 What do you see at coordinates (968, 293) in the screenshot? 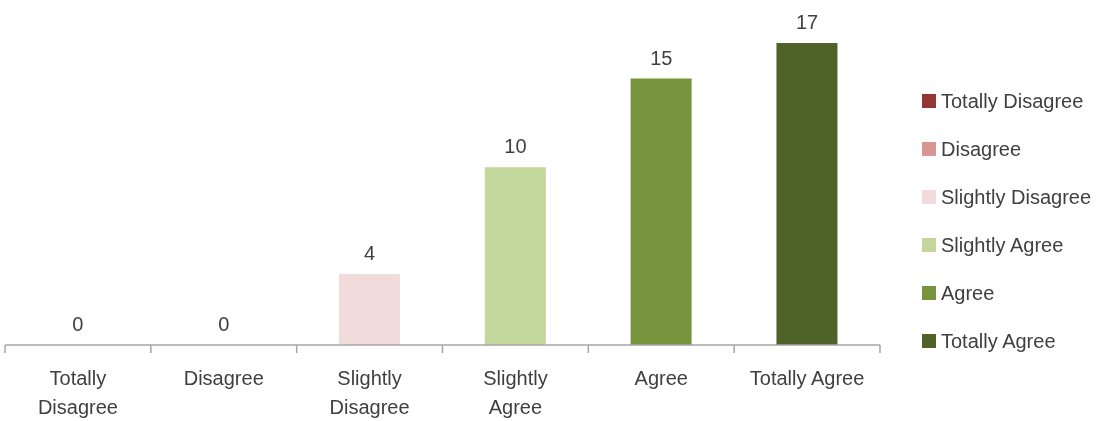
I see `legend-label: Agree` at bounding box center [968, 293].